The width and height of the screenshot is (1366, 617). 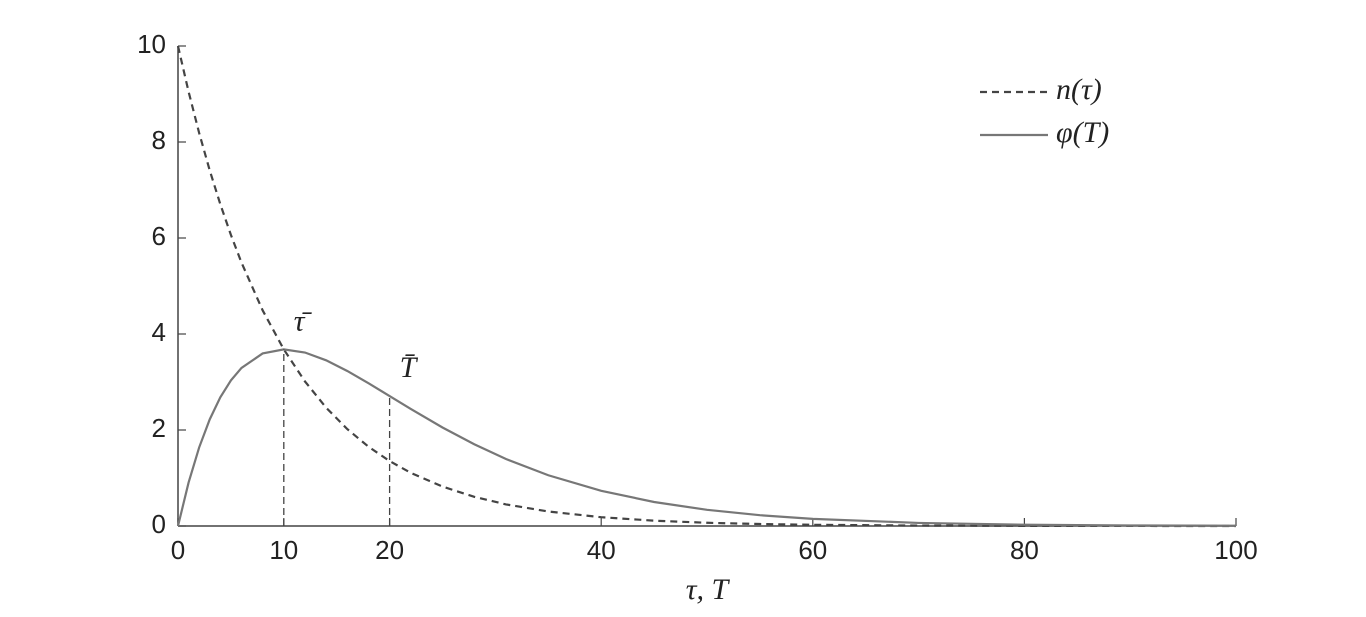 What do you see at coordinates (409, 367) in the screenshot?
I see `annotation-label: T̄` at bounding box center [409, 367].